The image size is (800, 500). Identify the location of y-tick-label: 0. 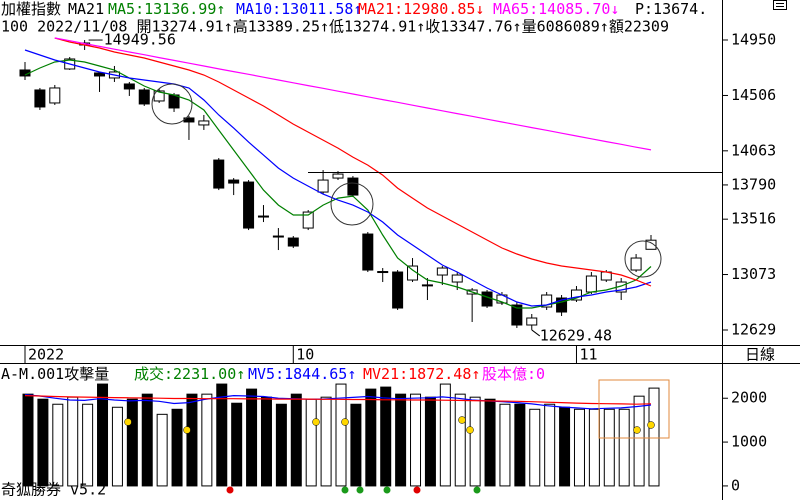
(735, 485).